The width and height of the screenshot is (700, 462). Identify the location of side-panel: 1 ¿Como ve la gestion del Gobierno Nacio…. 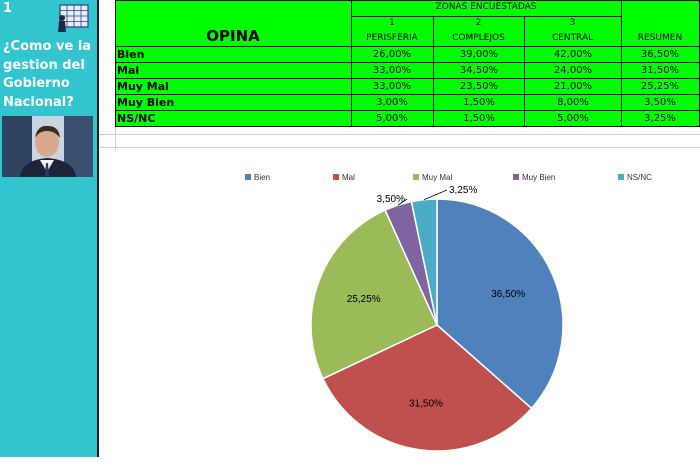
(48, 228).